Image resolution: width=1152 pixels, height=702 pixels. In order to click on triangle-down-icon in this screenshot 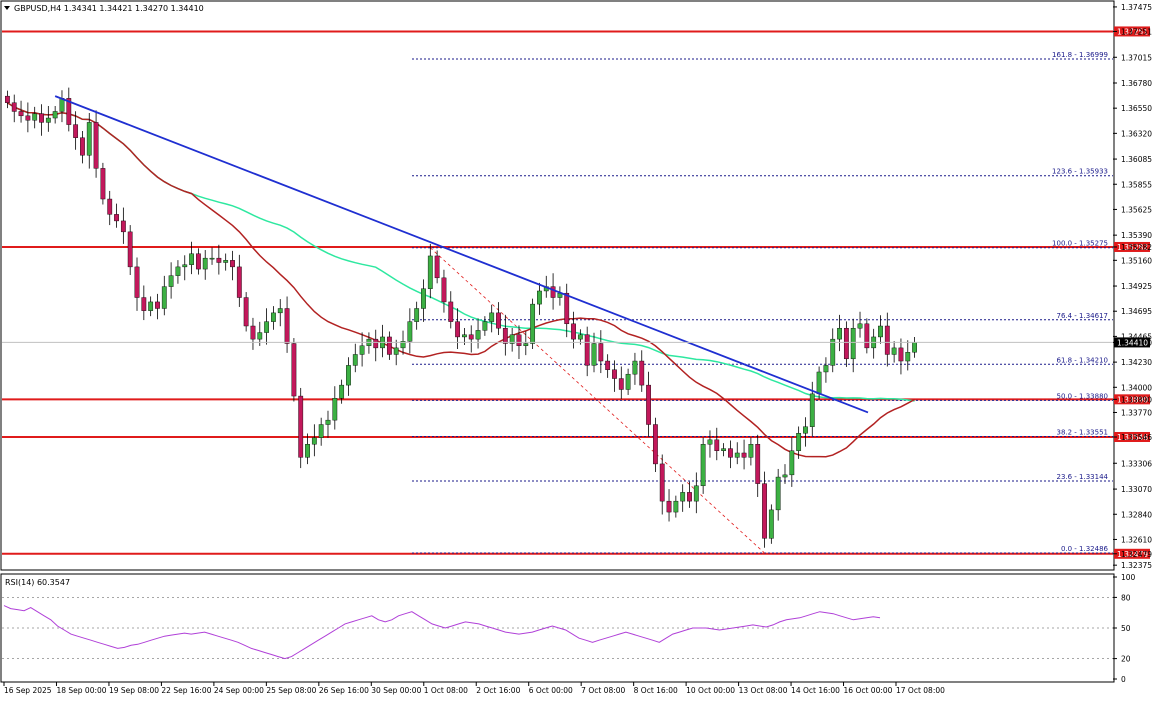, I will do `click(7, 8)`.